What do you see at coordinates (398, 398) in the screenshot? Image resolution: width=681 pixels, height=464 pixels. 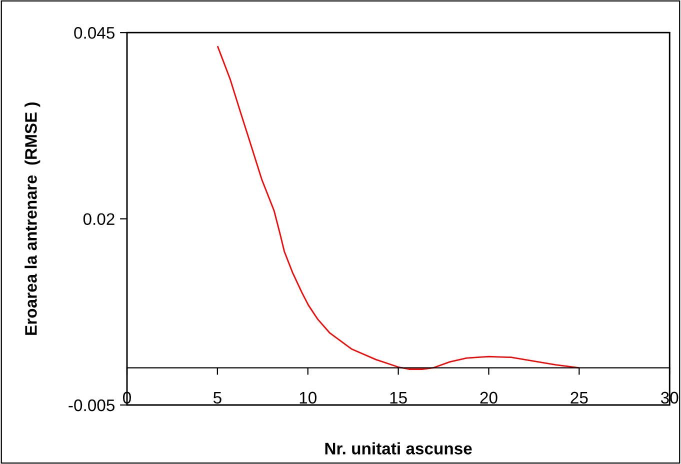 I see `x-tick-label: 15` at bounding box center [398, 398].